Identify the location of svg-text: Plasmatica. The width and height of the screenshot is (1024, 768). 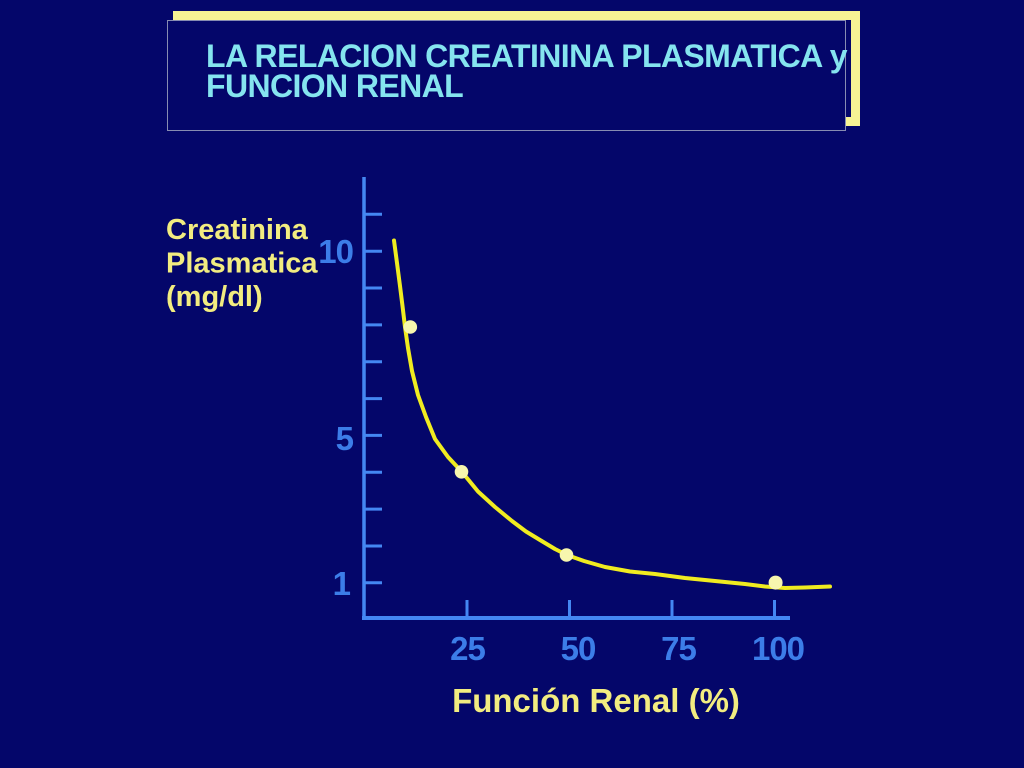
(242, 264).